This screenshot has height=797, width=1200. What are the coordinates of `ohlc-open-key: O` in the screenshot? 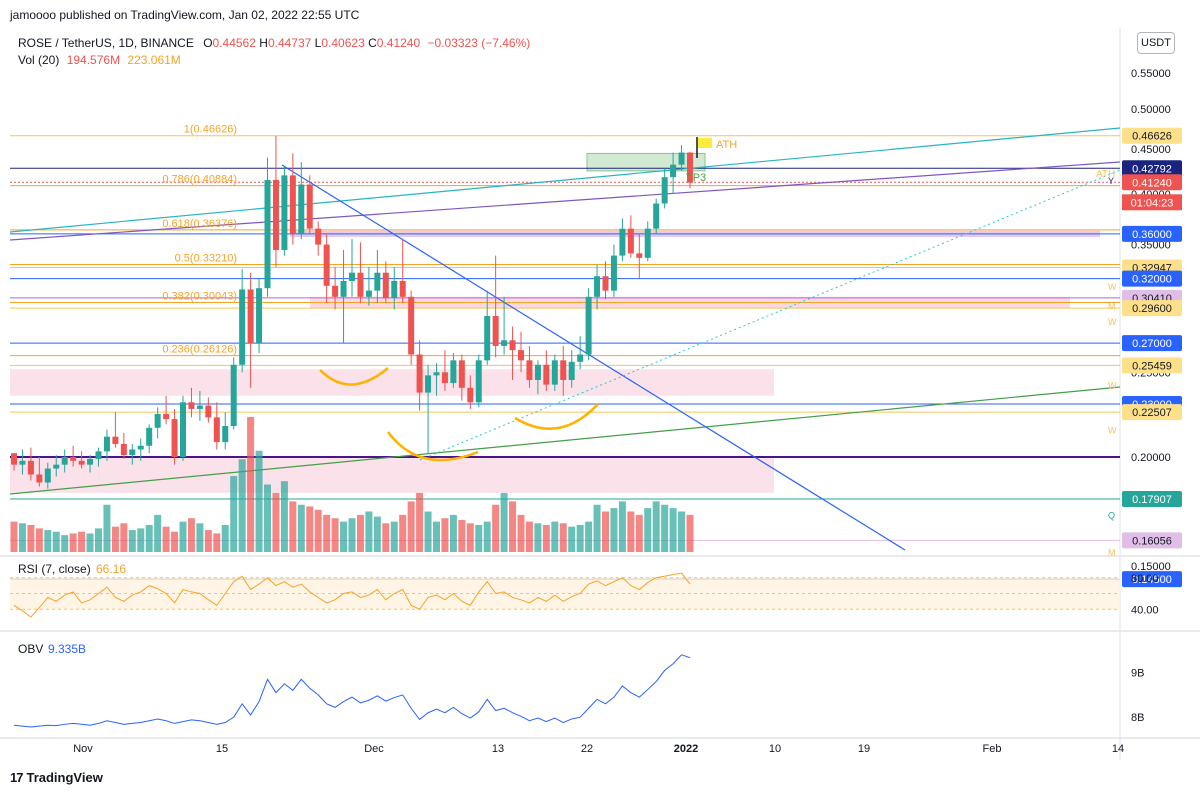 It's located at (208, 43).